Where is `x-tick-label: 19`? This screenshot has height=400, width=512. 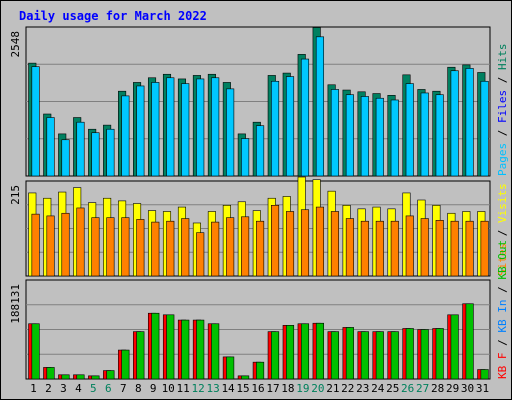 x-tick-label: 19 is located at coordinates (302, 388).